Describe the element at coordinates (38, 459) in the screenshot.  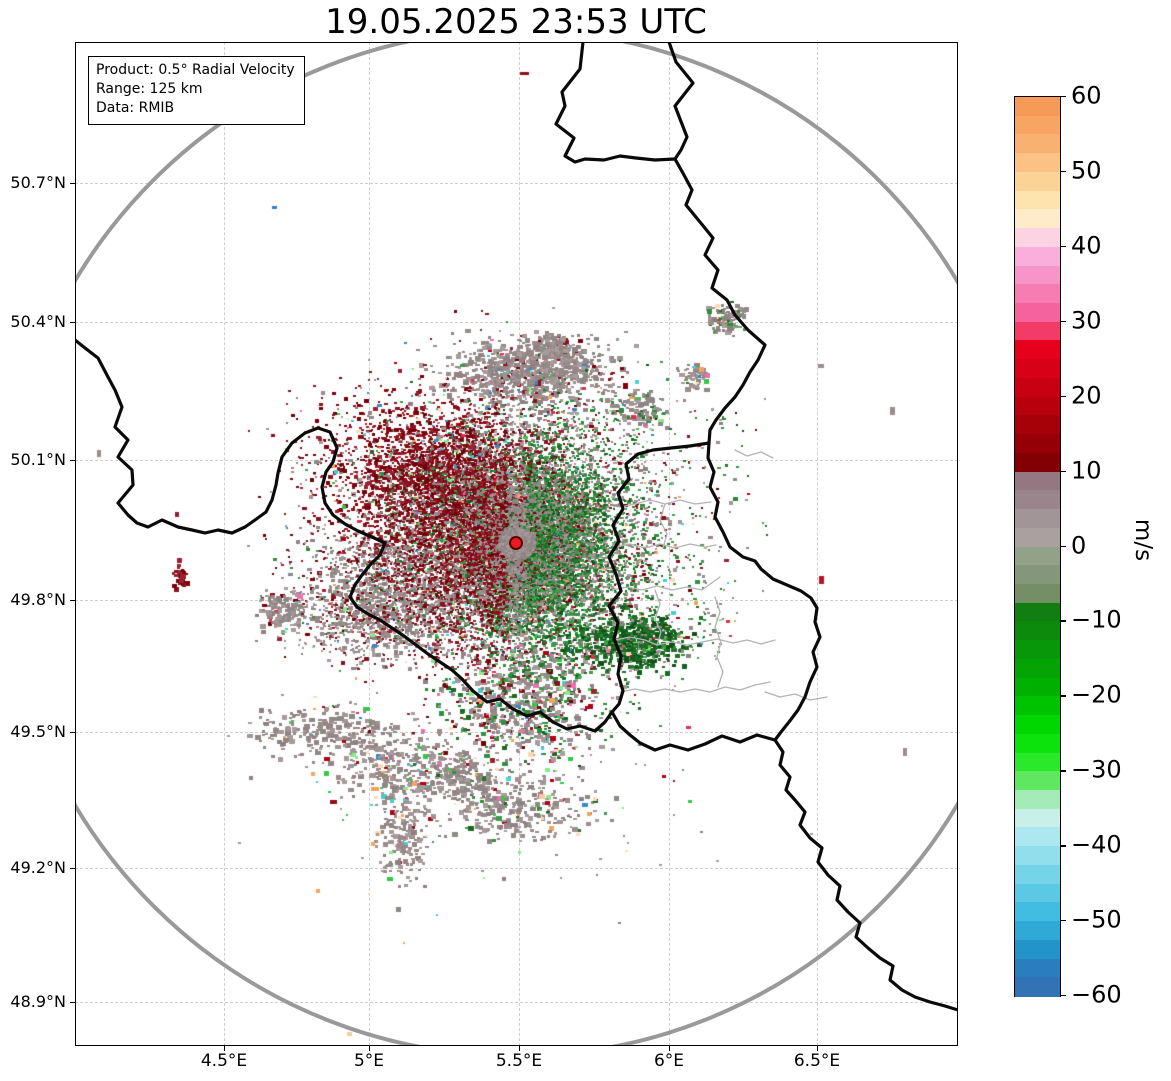
I see `lat-tick-label: 50.1°N` at that location.